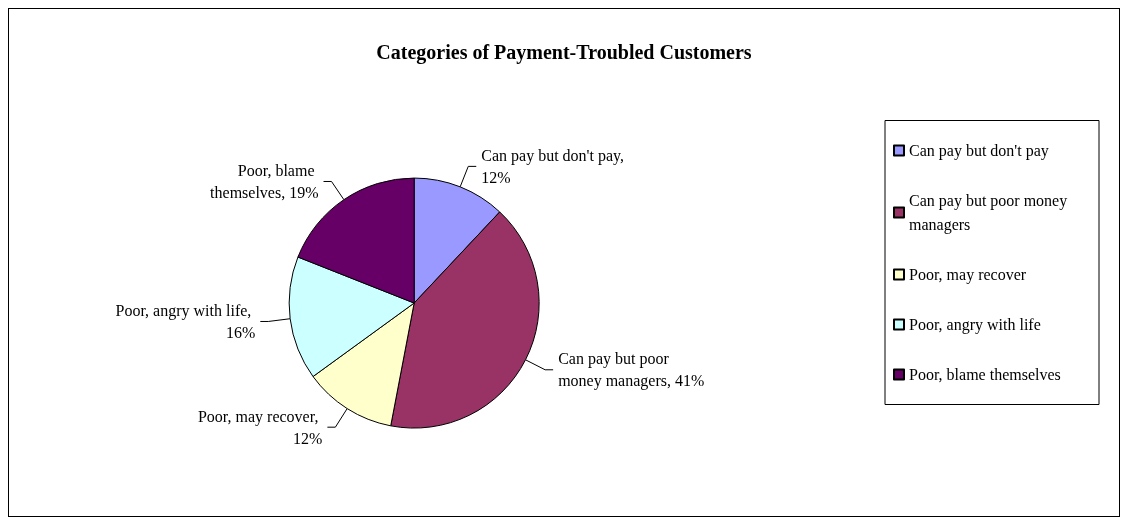  I want to click on legend-label: Can pay but don't pay, so click(979, 151).